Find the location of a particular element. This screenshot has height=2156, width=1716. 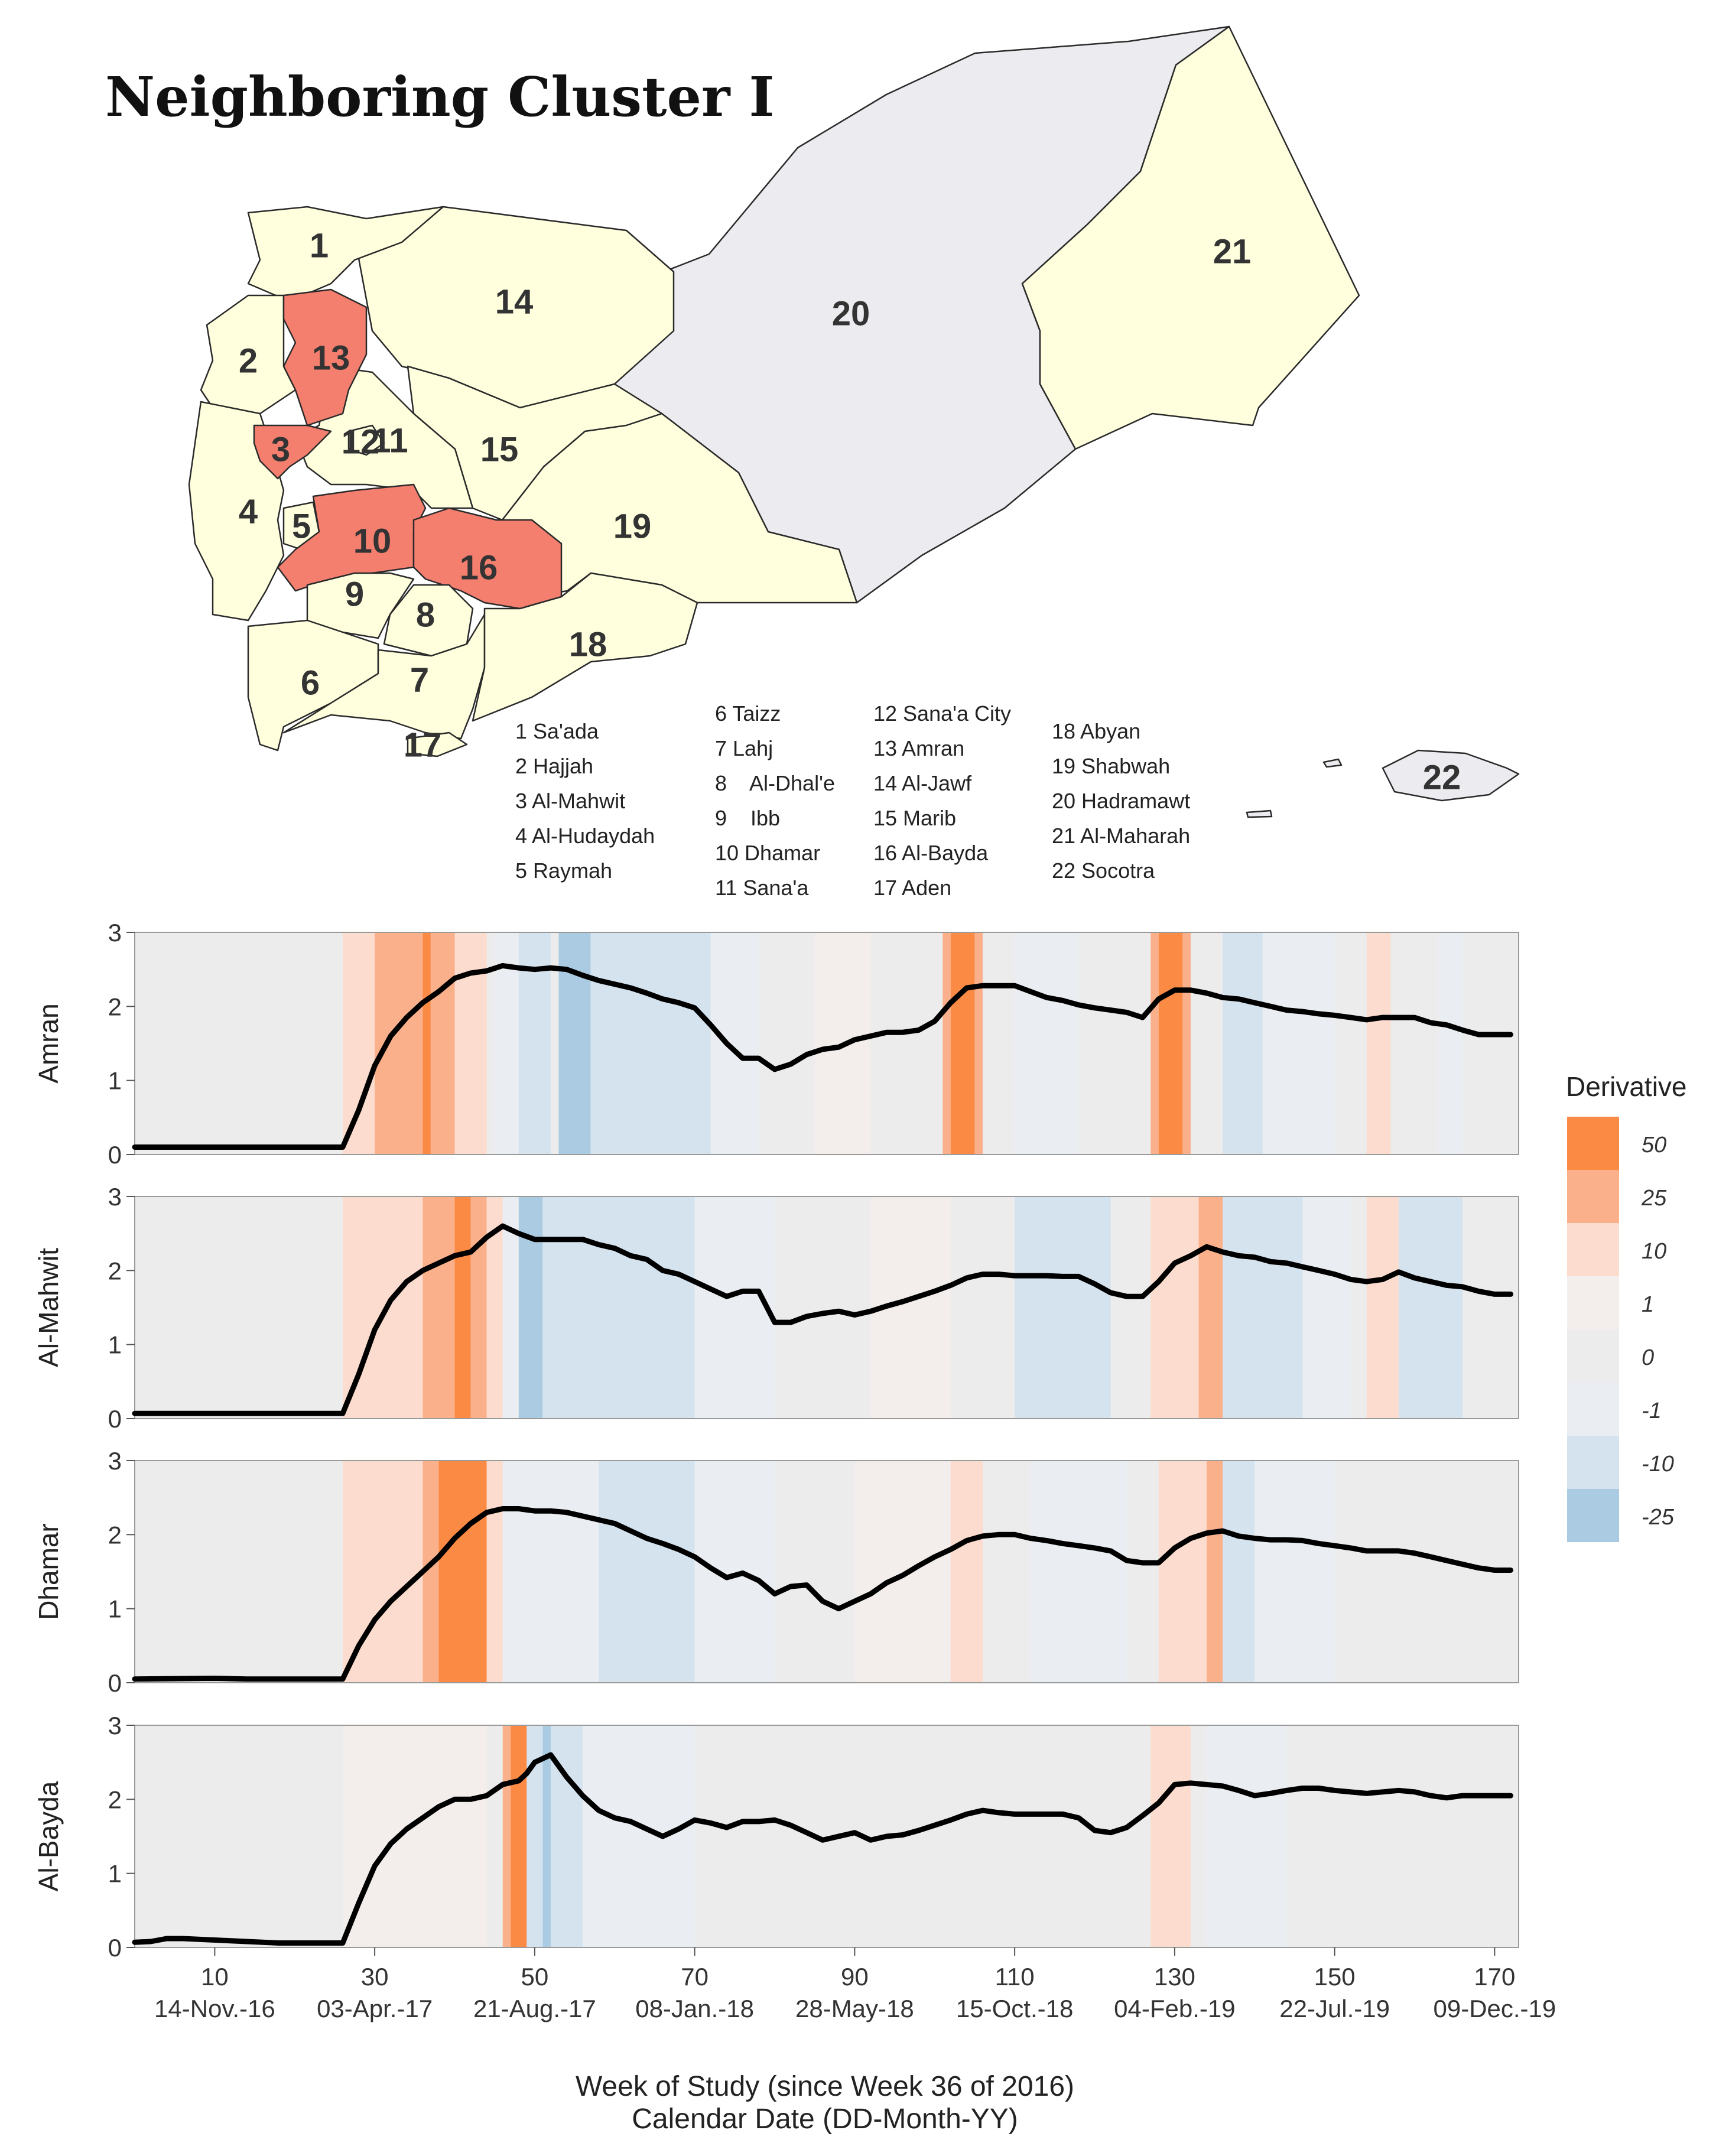

x-date-label: 08-Jan.-18 is located at coordinates (695, 2008).